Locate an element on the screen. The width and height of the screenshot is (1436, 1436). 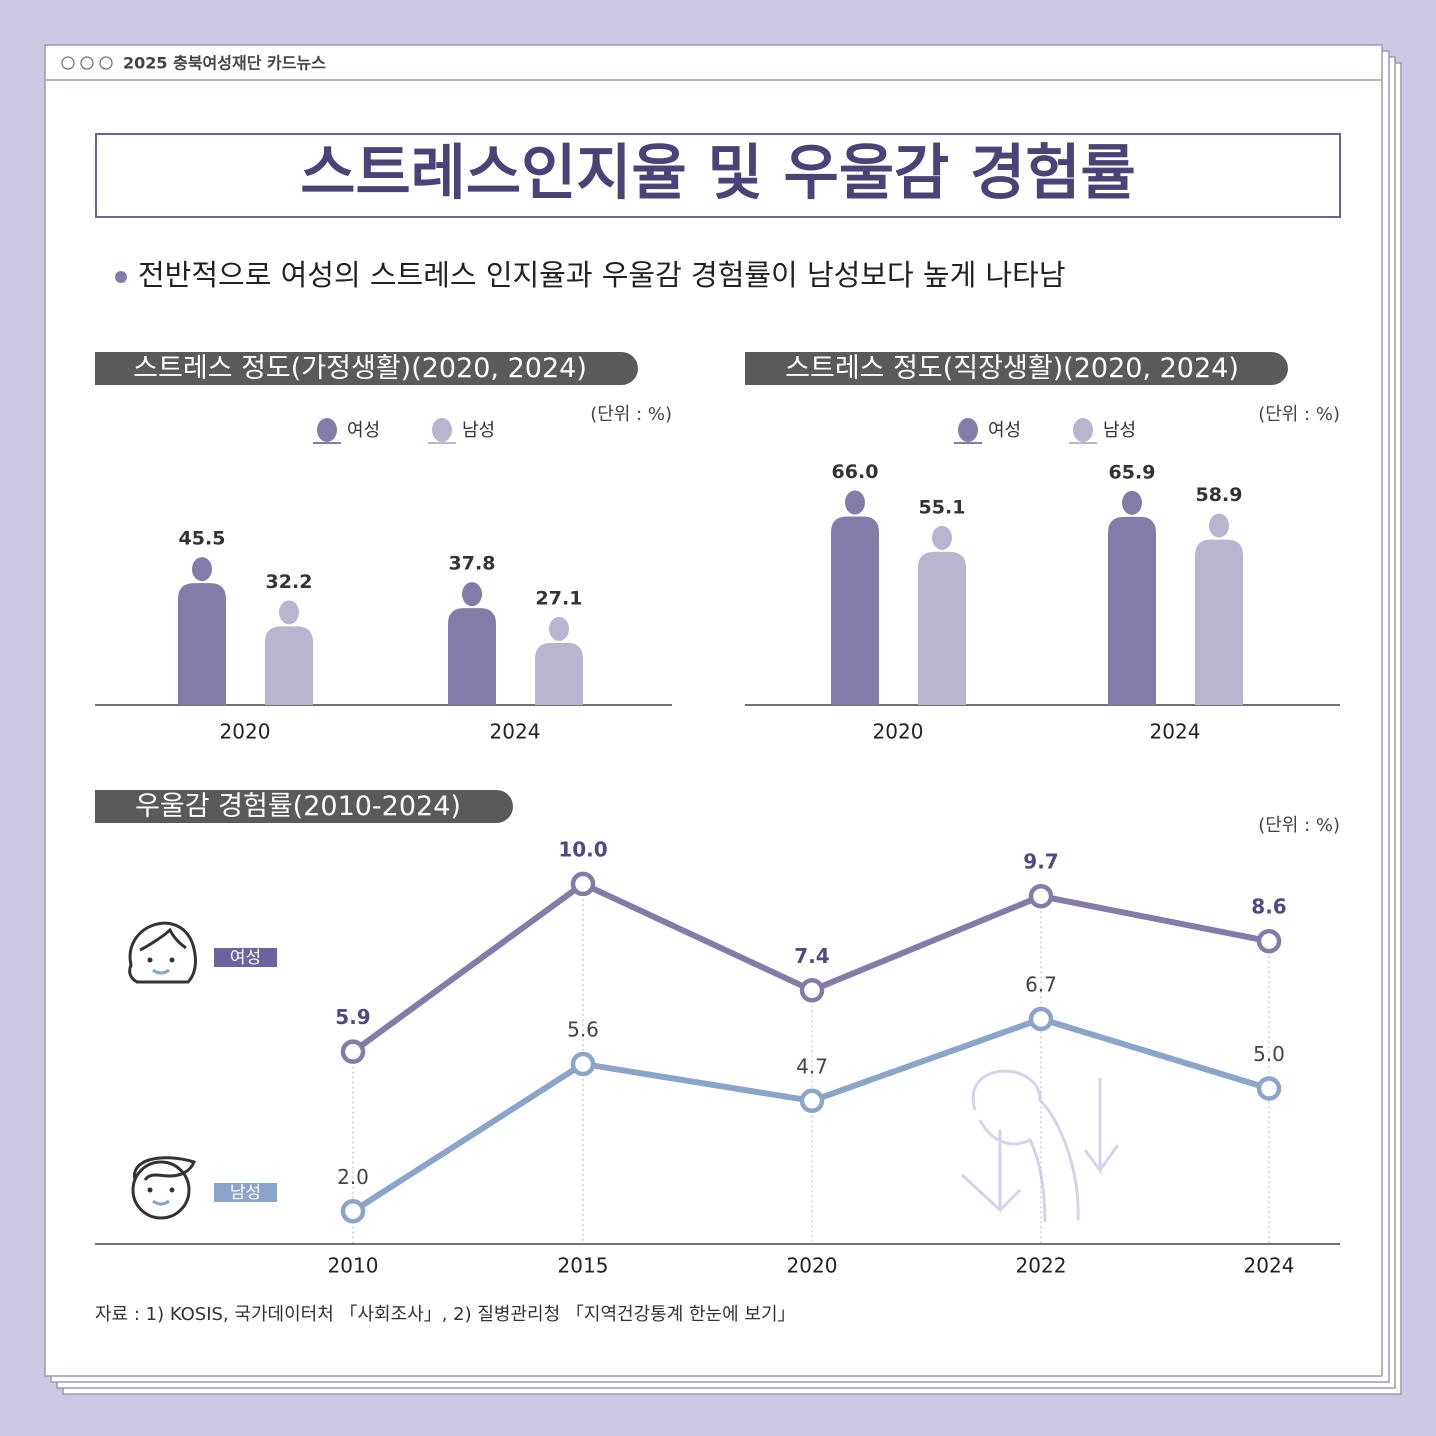
x-tick-label: 2010 is located at coordinates (353, 1266).